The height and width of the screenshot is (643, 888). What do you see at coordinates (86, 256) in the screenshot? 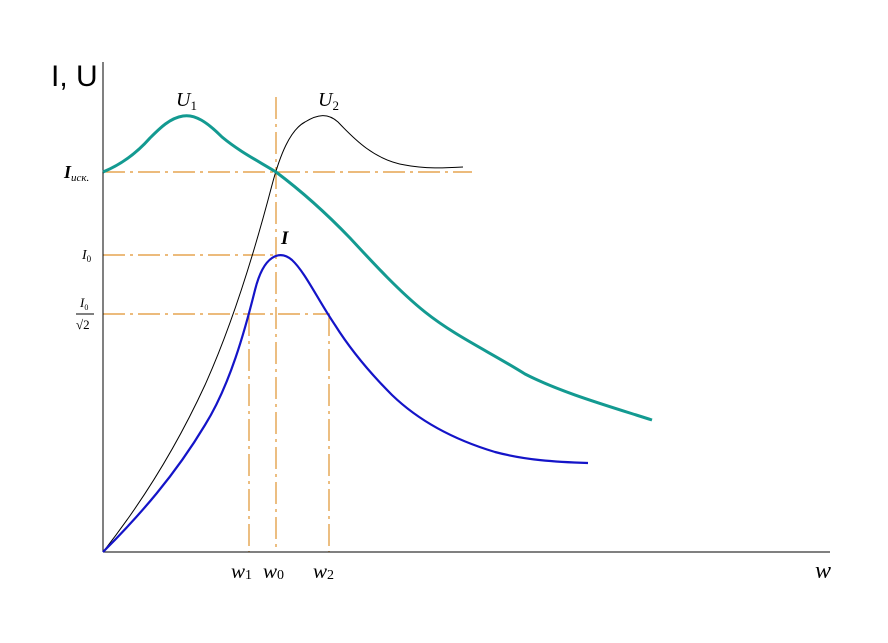
I see `y-tick-i0: I0` at bounding box center [86, 256].